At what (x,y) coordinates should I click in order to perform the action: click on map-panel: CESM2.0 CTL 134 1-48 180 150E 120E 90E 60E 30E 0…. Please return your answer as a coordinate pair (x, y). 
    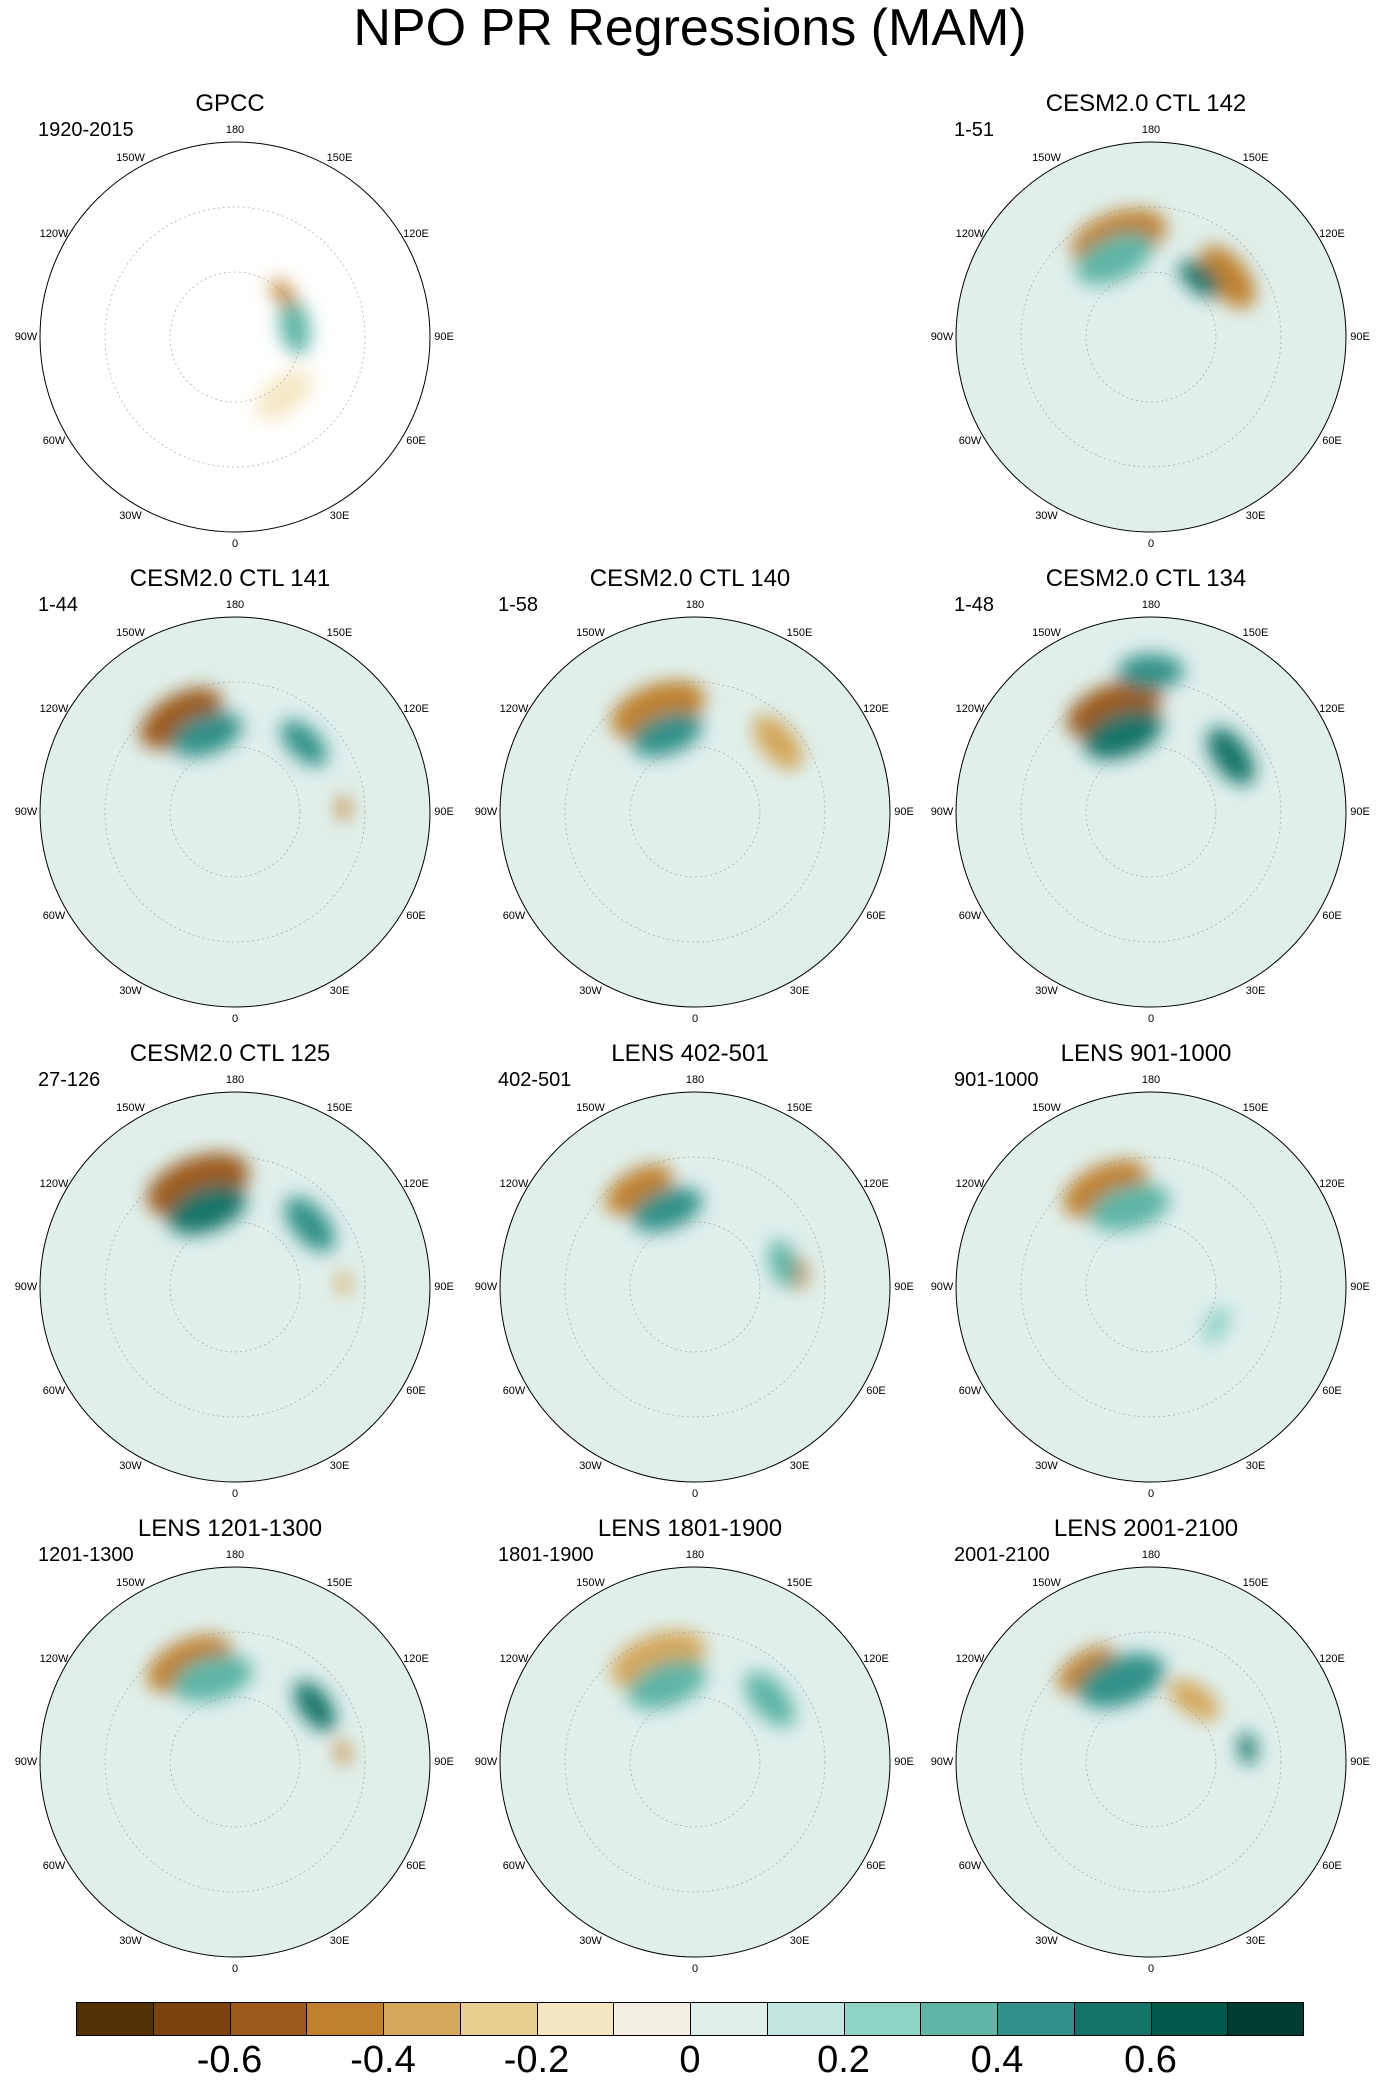
    Looking at the image, I should click on (1146, 800).